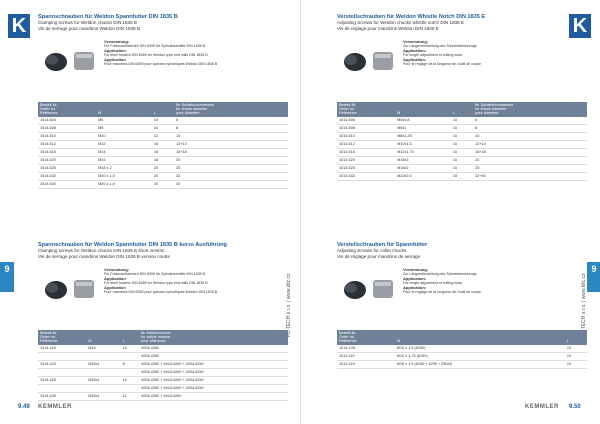  What do you see at coordinates (366, 348) in the screenshot?
I see `table-cell: 1014.105` at bounding box center [366, 348].